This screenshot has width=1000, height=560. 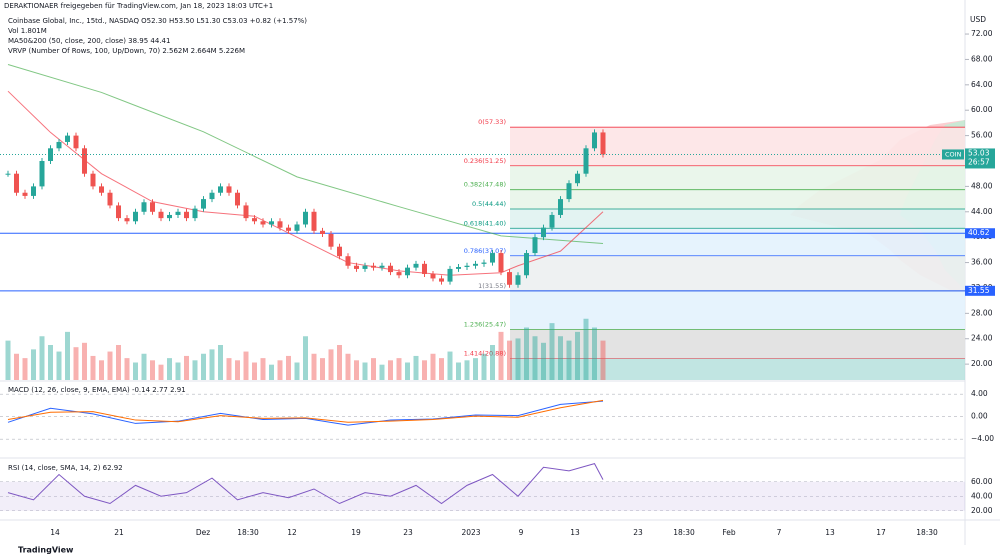 I want to click on rsi-tick-label: 40.00, so click(x=982, y=495).